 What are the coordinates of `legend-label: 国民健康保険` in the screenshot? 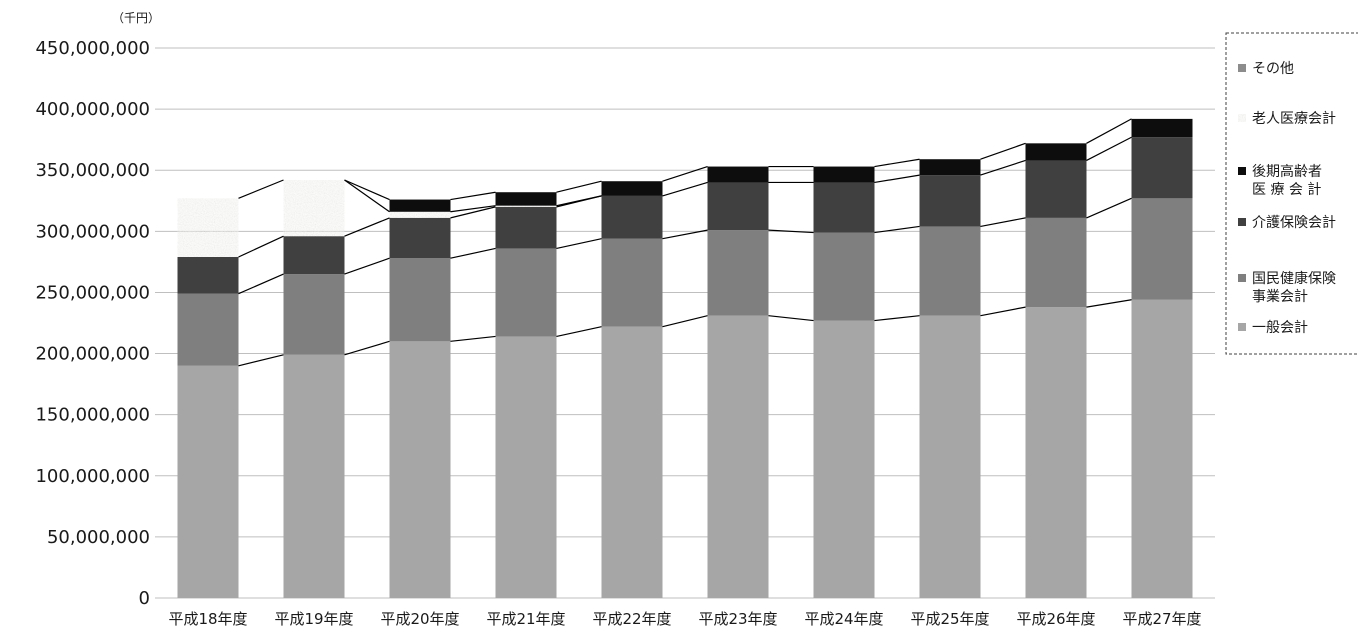 It's located at (1294, 278).